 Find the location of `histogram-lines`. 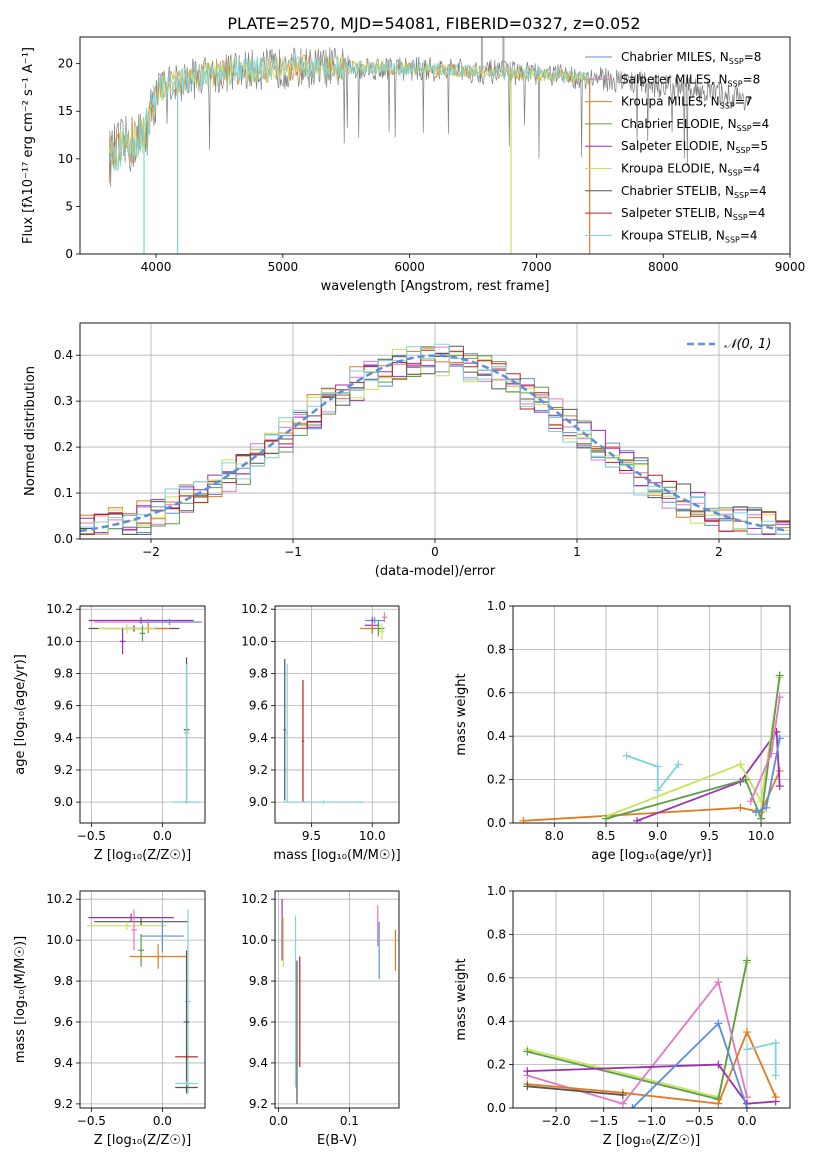

histogram-lines is located at coordinates (435, 439).